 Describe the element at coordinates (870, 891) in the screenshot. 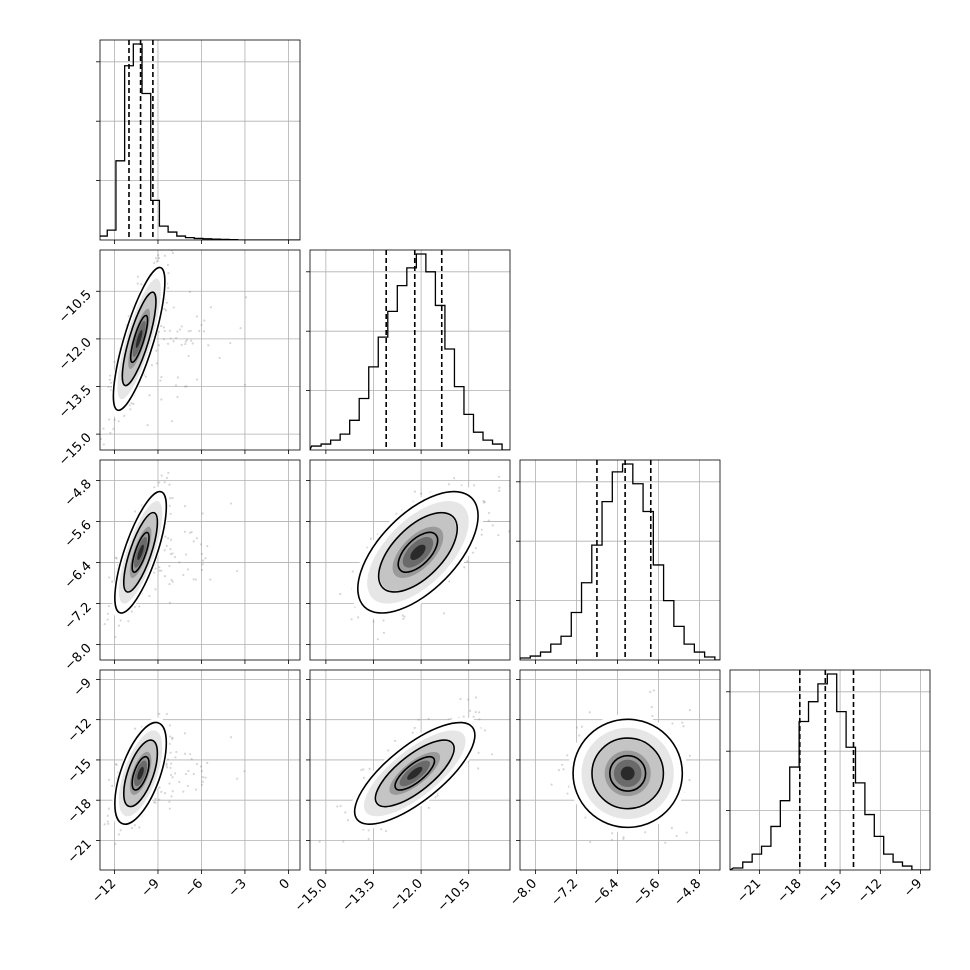

I see `x-tick-label: −12` at that location.